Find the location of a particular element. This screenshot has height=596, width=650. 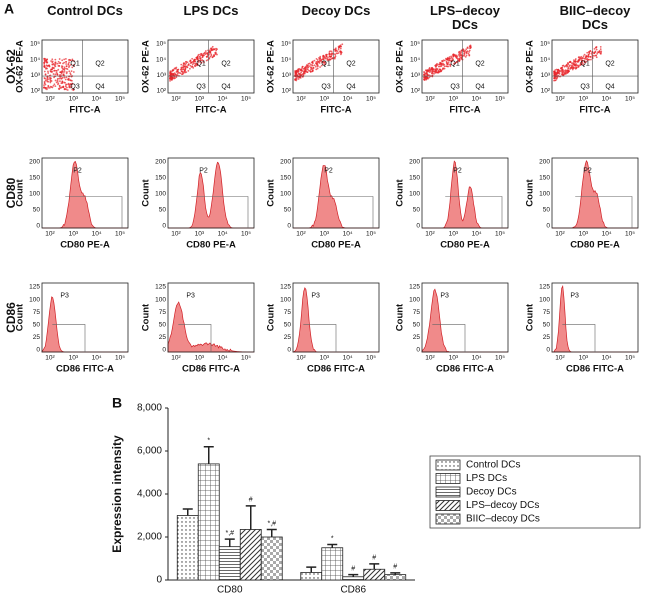

gate-label: Q4 is located at coordinates (609, 86).